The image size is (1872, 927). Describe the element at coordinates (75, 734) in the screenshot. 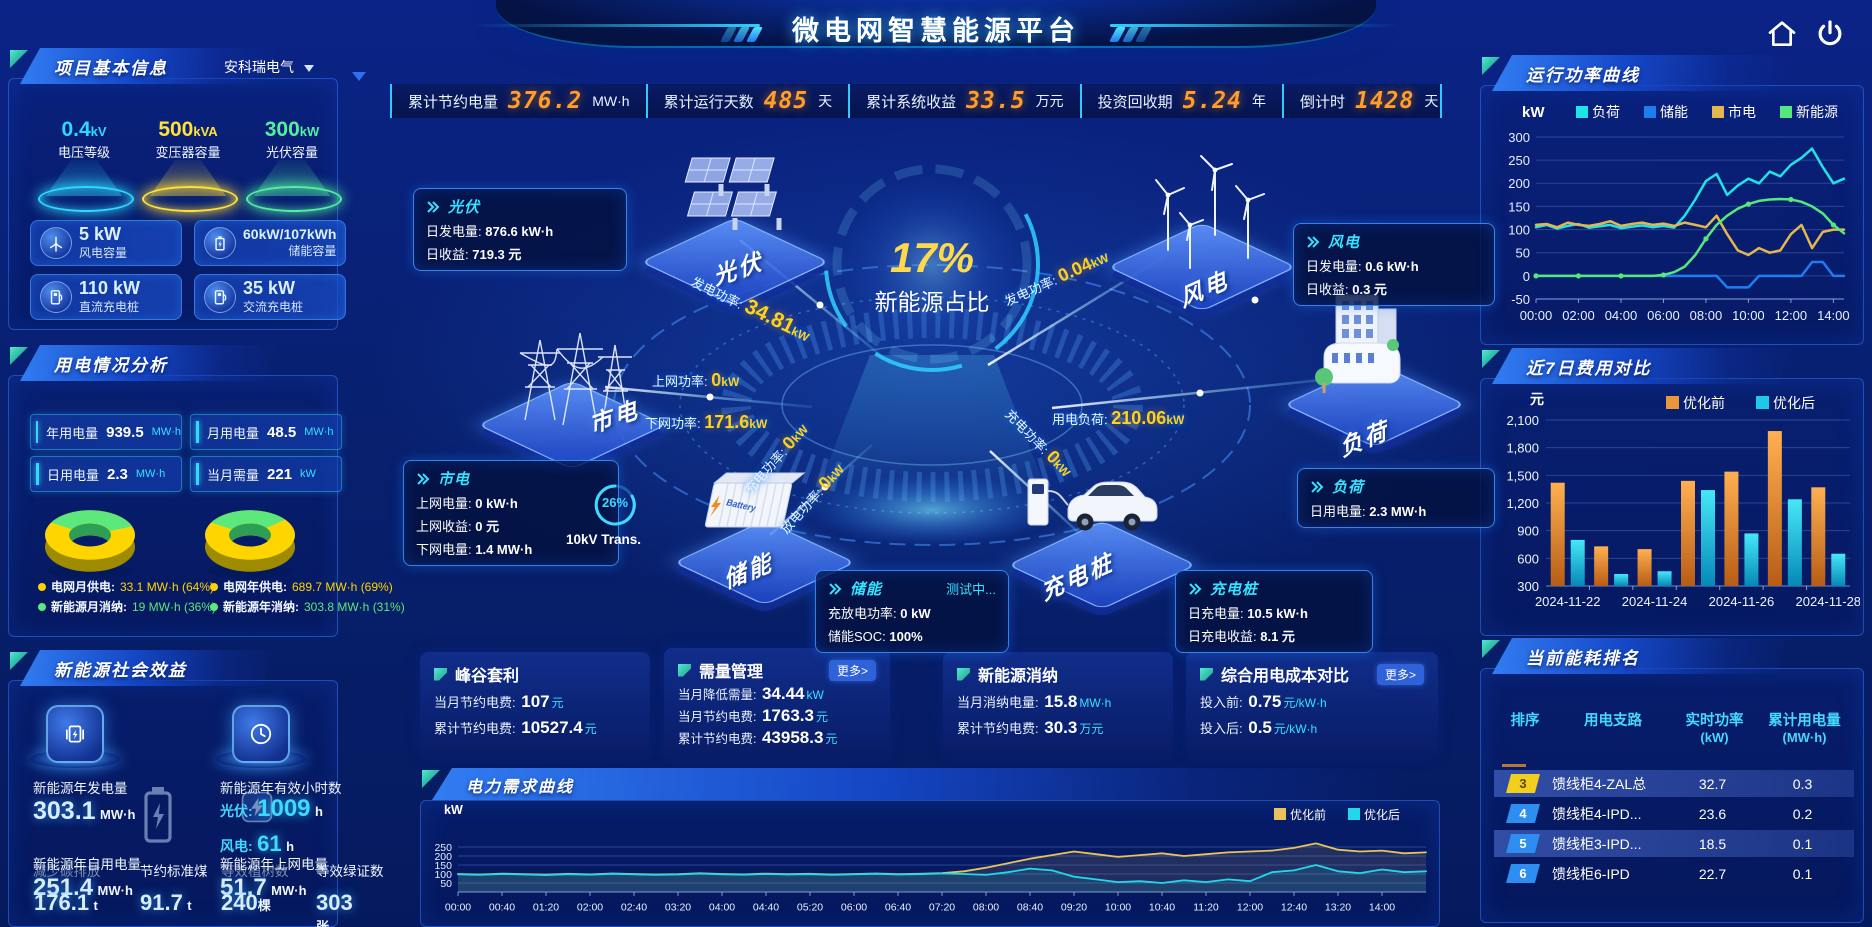

I see `generation-icon` at that location.